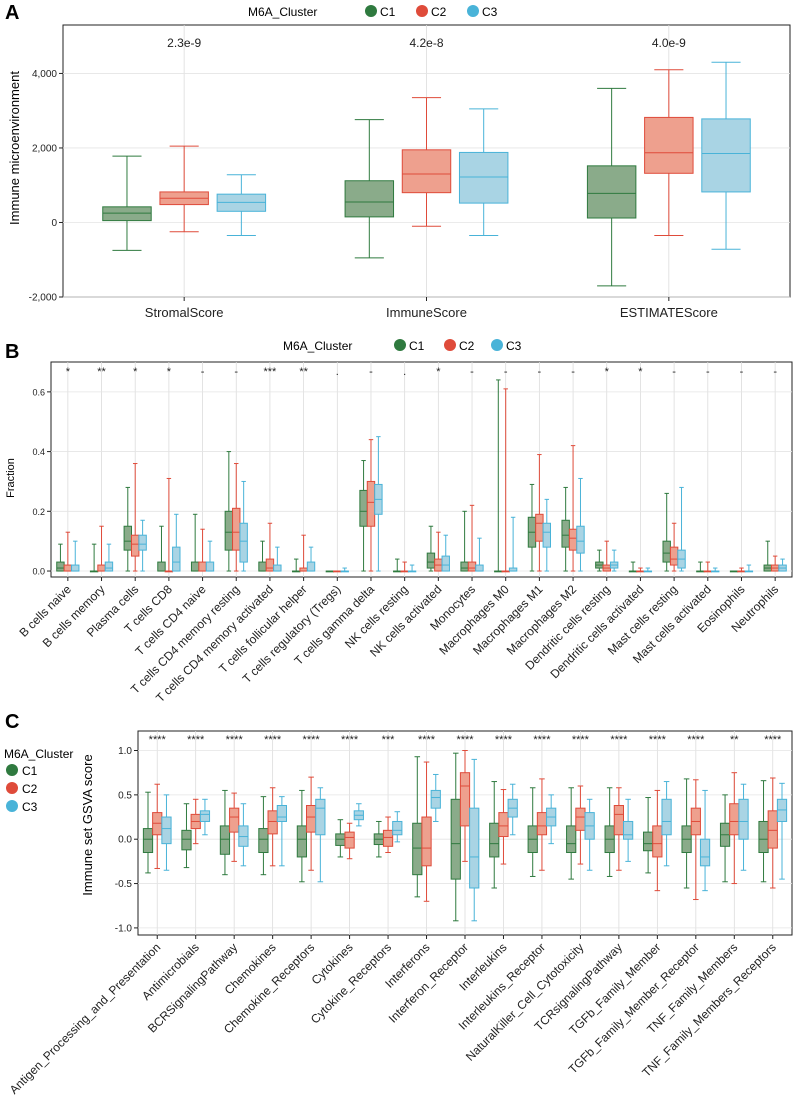 The image size is (803, 1098). What do you see at coordinates (371, 11) in the screenshot?
I see `legend-a-c1-swatch` at bounding box center [371, 11].